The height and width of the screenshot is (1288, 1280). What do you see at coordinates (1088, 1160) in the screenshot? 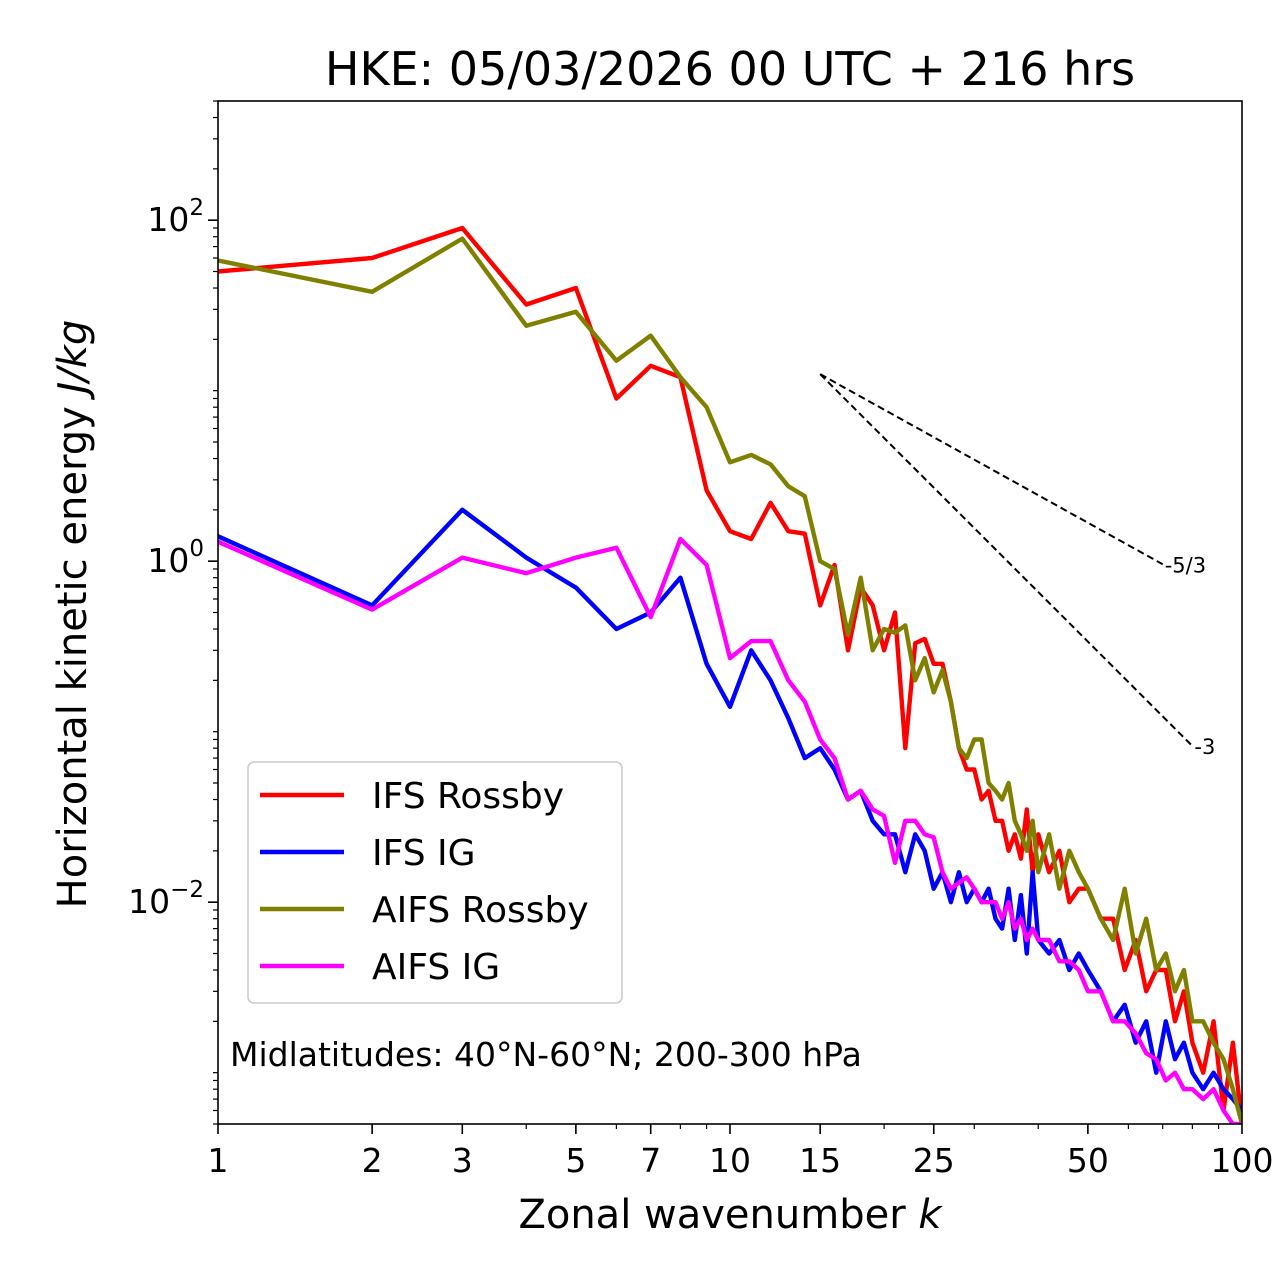
I see `x-tick-label: 50` at bounding box center [1088, 1160].